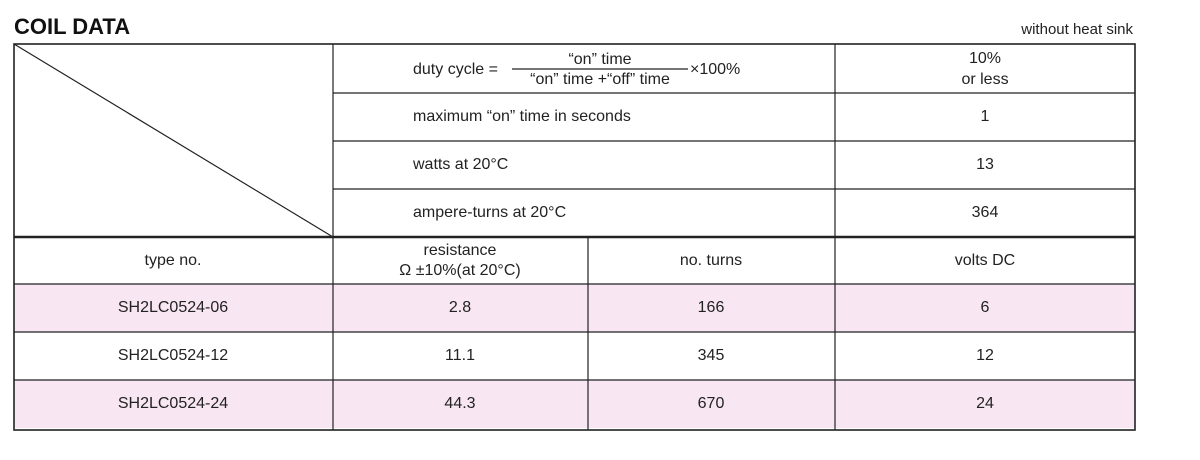 The image size is (1200, 460). What do you see at coordinates (459, 403) in the screenshot?
I see `table-cell: 44.3` at bounding box center [459, 403].